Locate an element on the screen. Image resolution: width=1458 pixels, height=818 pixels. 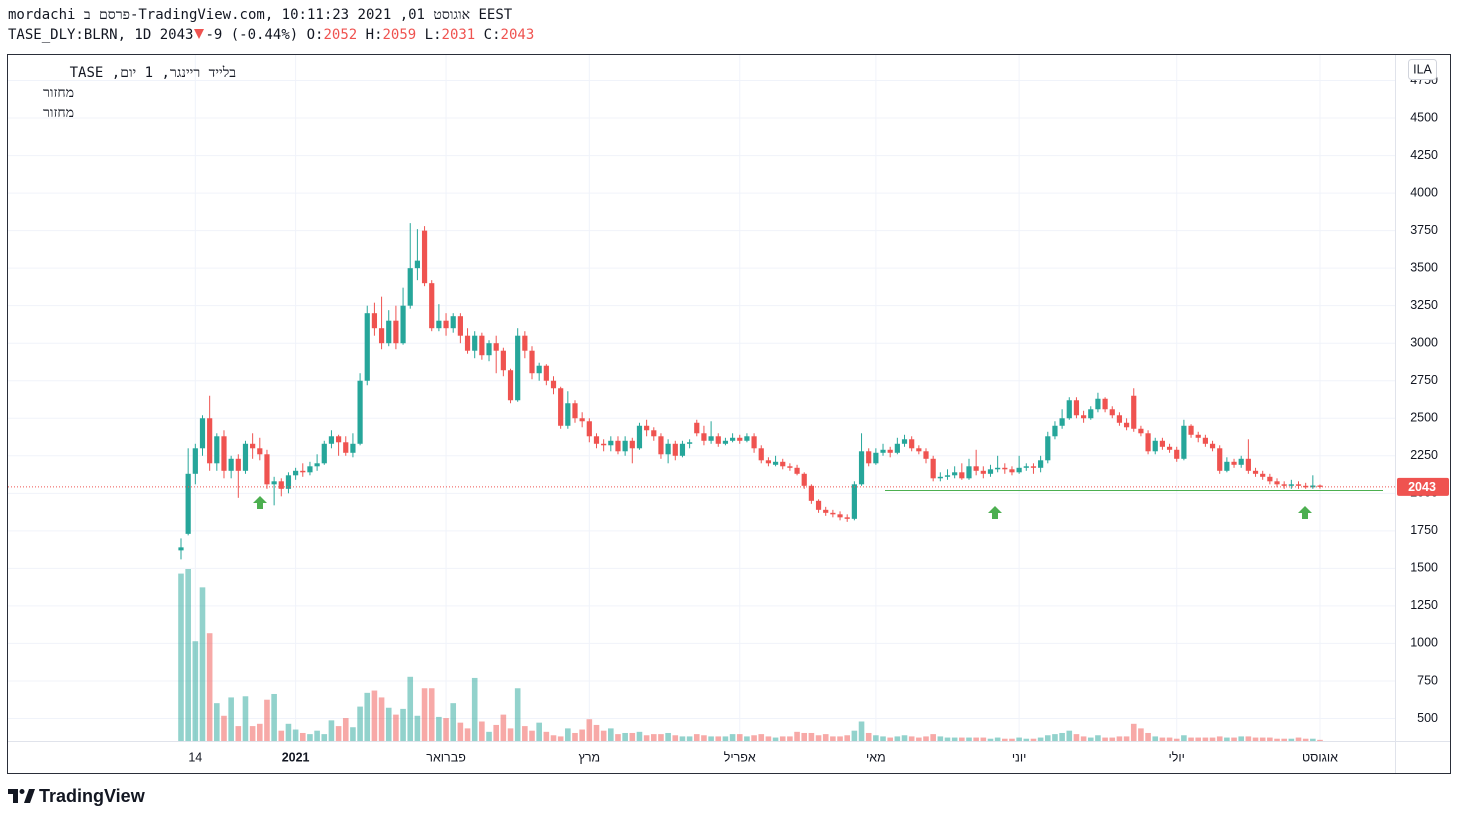
y-tick-label: 1250 is located at coordinates (1424, 605).